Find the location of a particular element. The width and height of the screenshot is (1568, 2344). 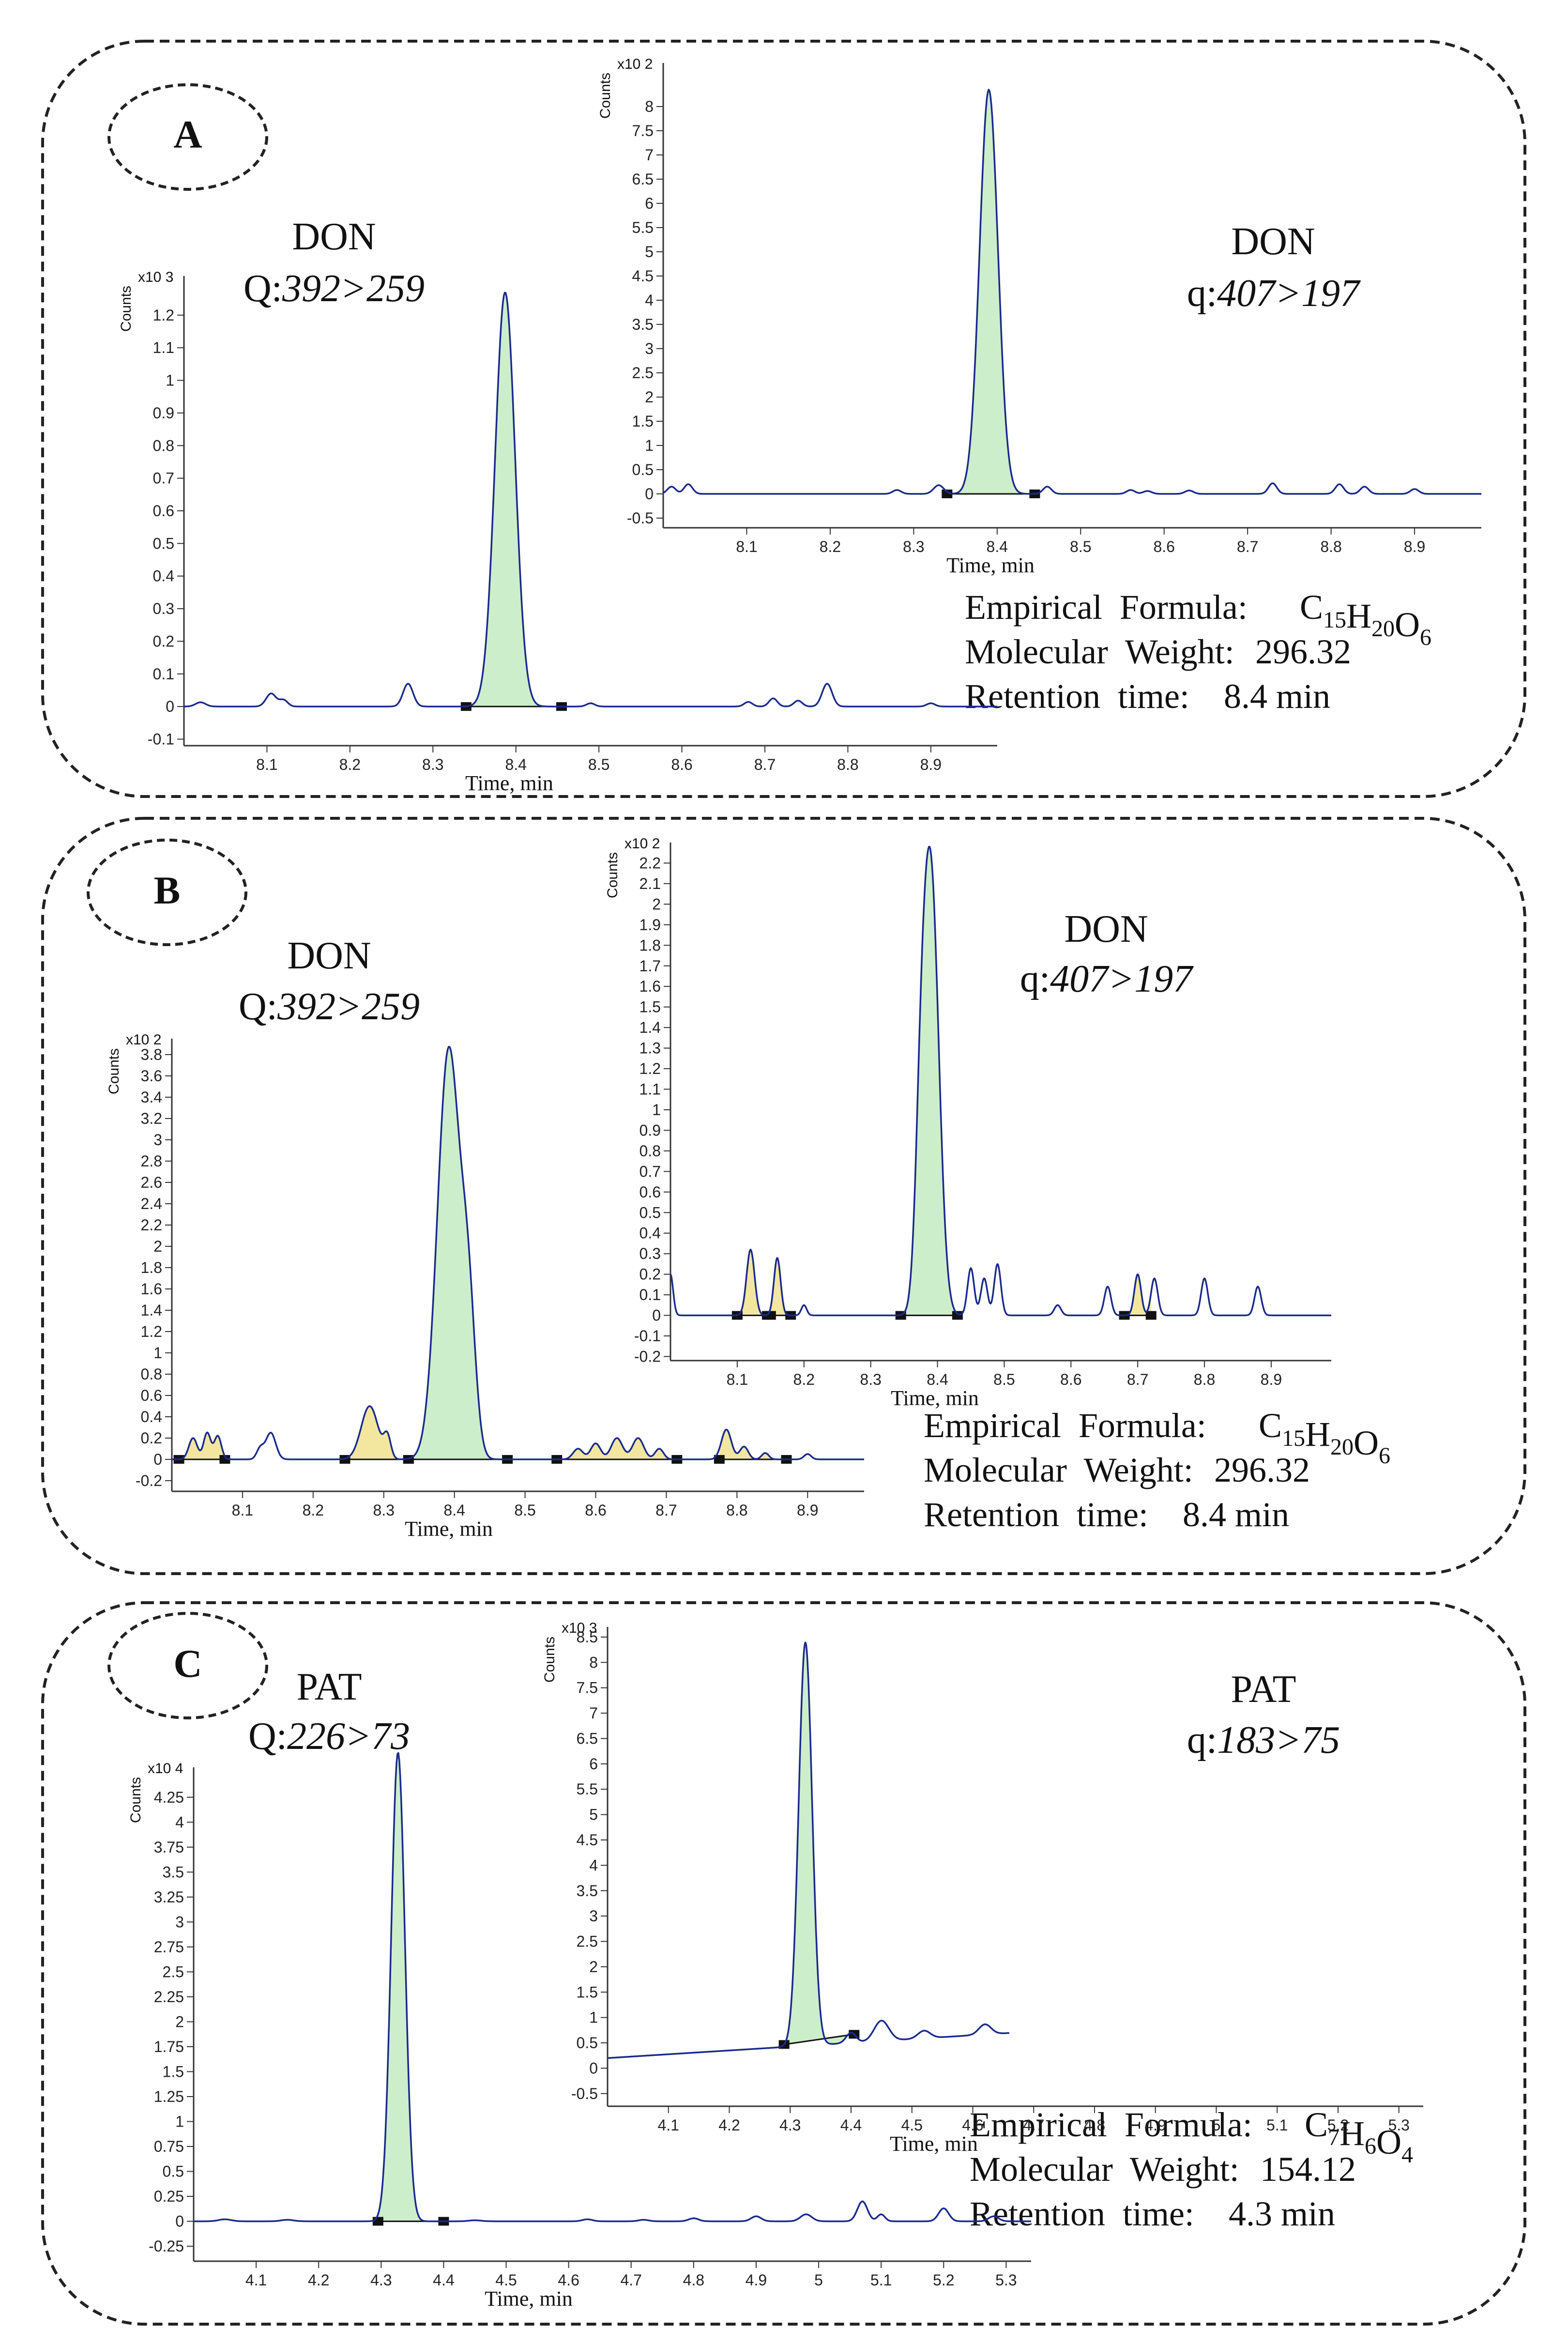

y-tick-label: 0.6 is located at coordinates (163, 511).